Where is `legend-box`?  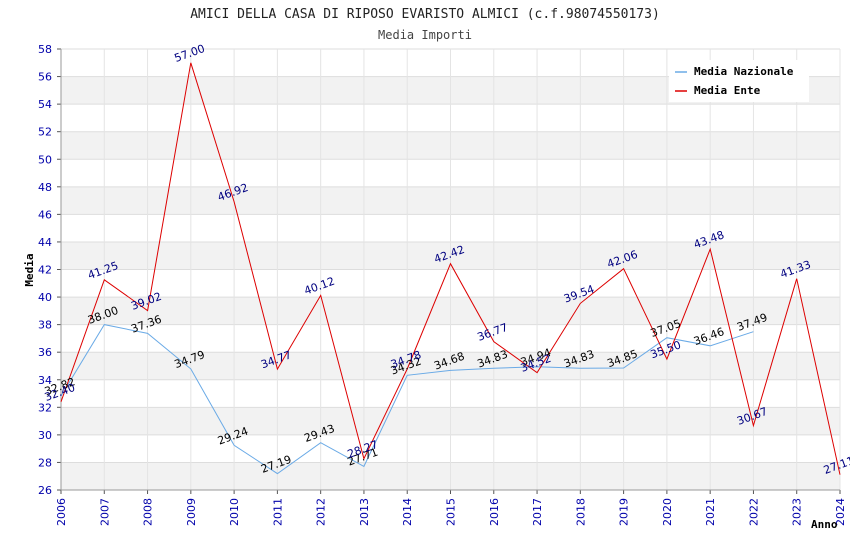 legend-box is located at coordinates (739, 81).